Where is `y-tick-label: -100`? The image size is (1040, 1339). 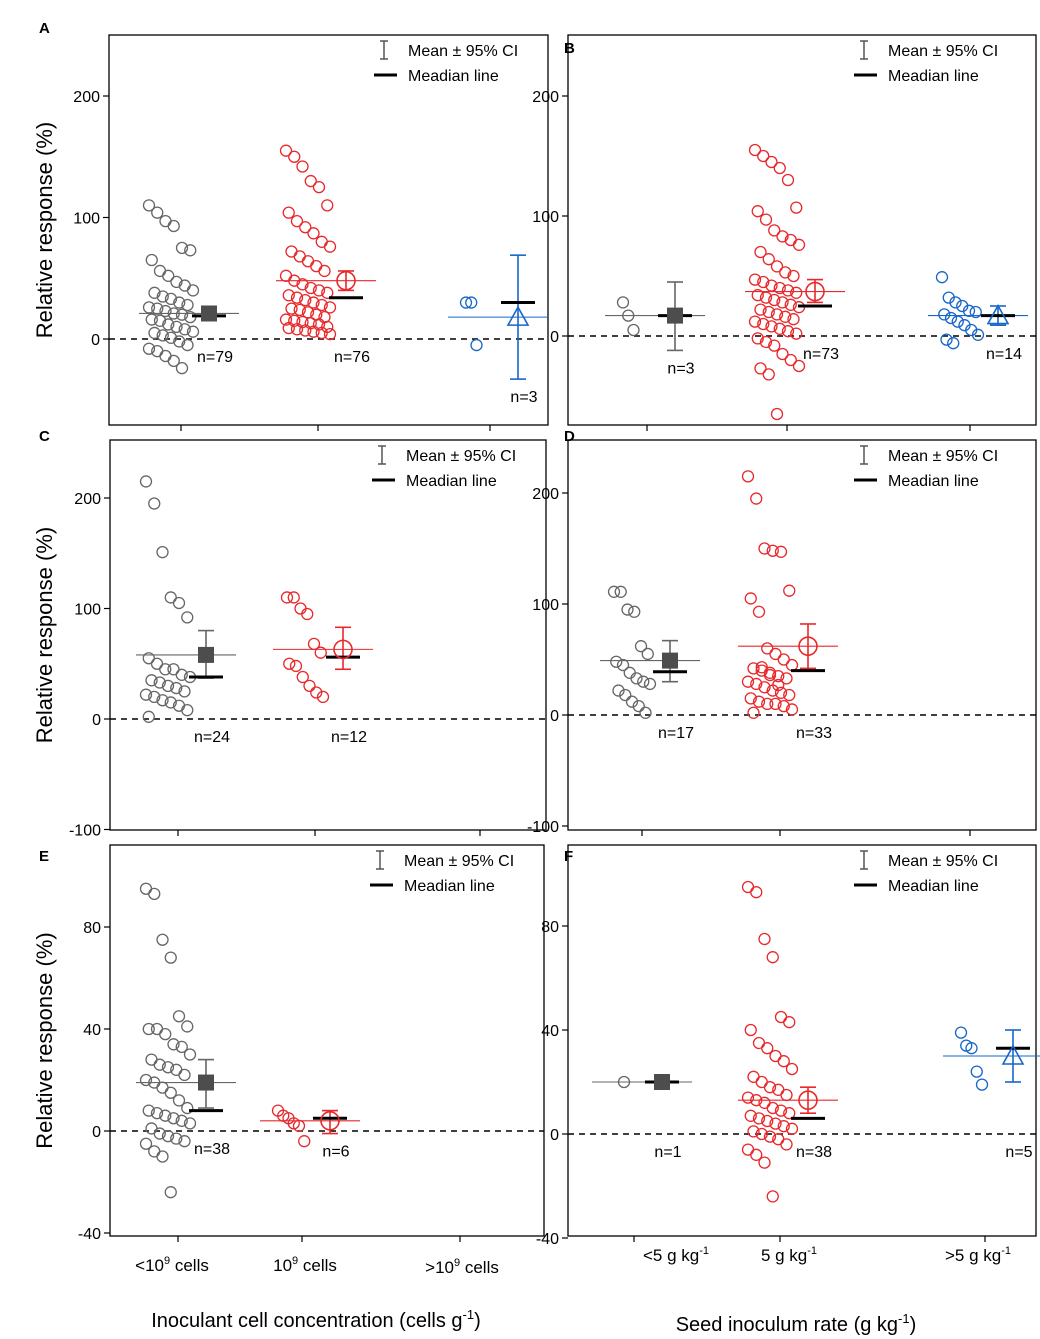
y-tick-label: -100 is located at coordinates (543, 827).